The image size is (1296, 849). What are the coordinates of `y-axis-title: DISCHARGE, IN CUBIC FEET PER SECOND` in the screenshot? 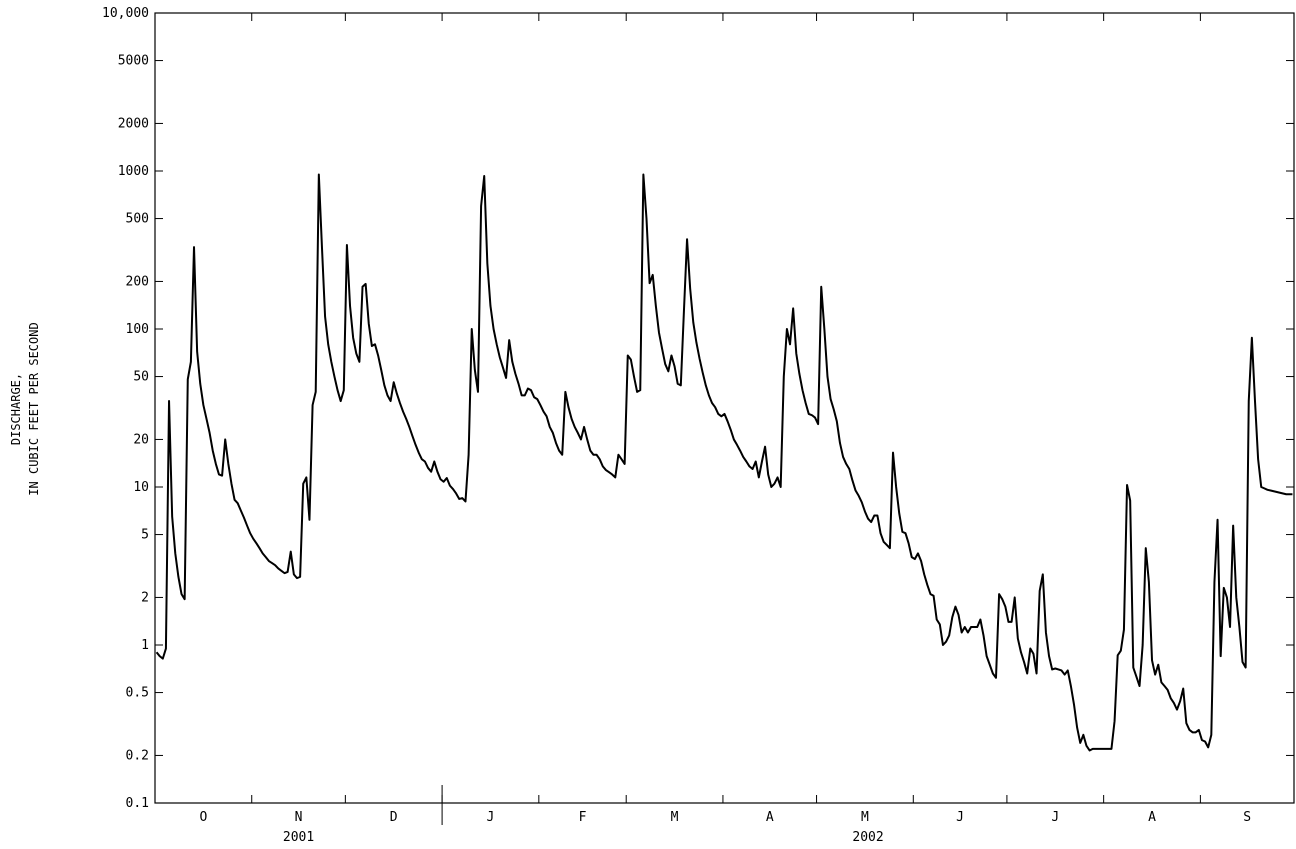 It's located at (25, 408).